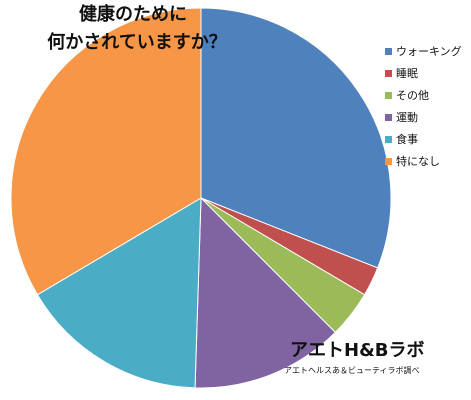 The width and height of the screenshot is (471, 400). I want to click on legend-label-walking: ウォーキング, so click(429, 51).